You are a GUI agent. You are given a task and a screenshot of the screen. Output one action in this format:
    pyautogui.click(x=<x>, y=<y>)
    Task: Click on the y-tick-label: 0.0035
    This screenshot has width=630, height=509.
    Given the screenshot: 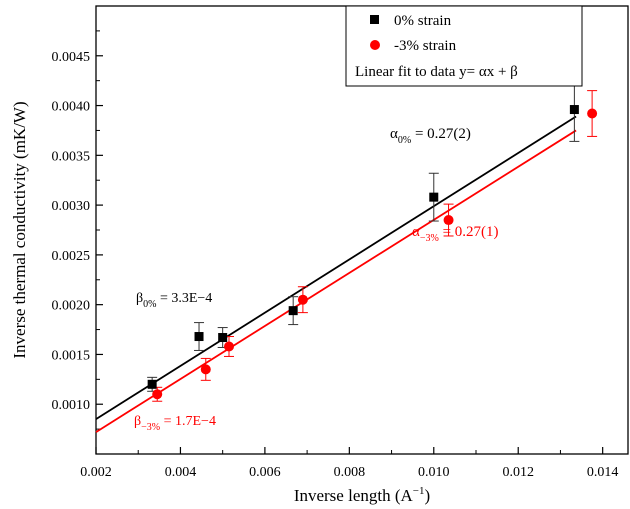 What is the action you would take?
    pyautogui.click(x=71, y=156)
    